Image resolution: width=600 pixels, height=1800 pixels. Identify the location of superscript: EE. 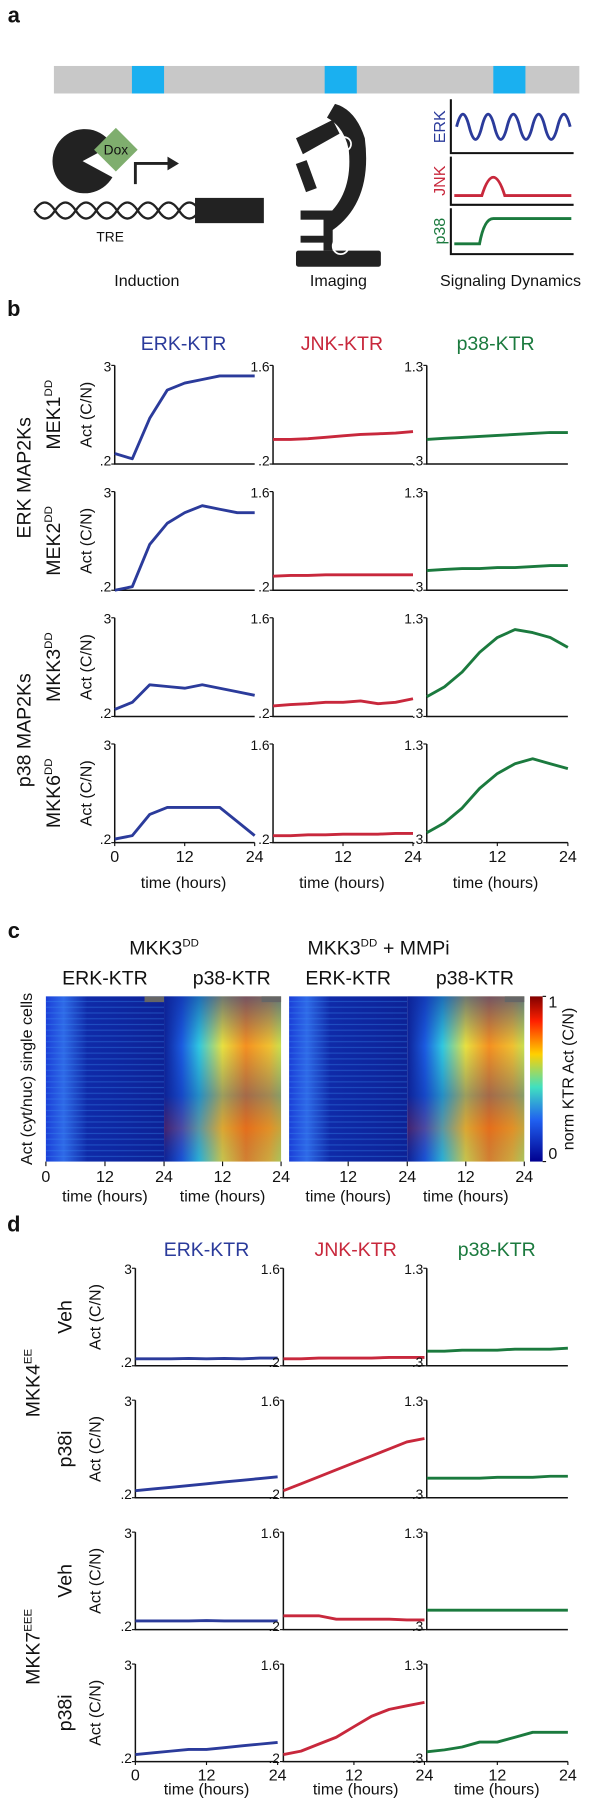
(28, 1356).